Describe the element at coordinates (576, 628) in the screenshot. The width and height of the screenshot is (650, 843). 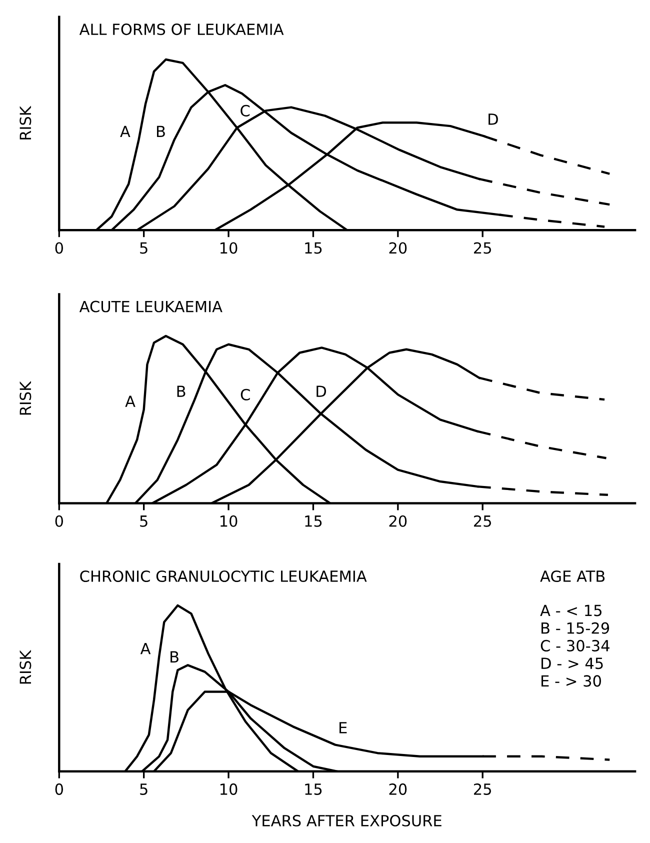
I see `annotation: B - 15-29` at that location.